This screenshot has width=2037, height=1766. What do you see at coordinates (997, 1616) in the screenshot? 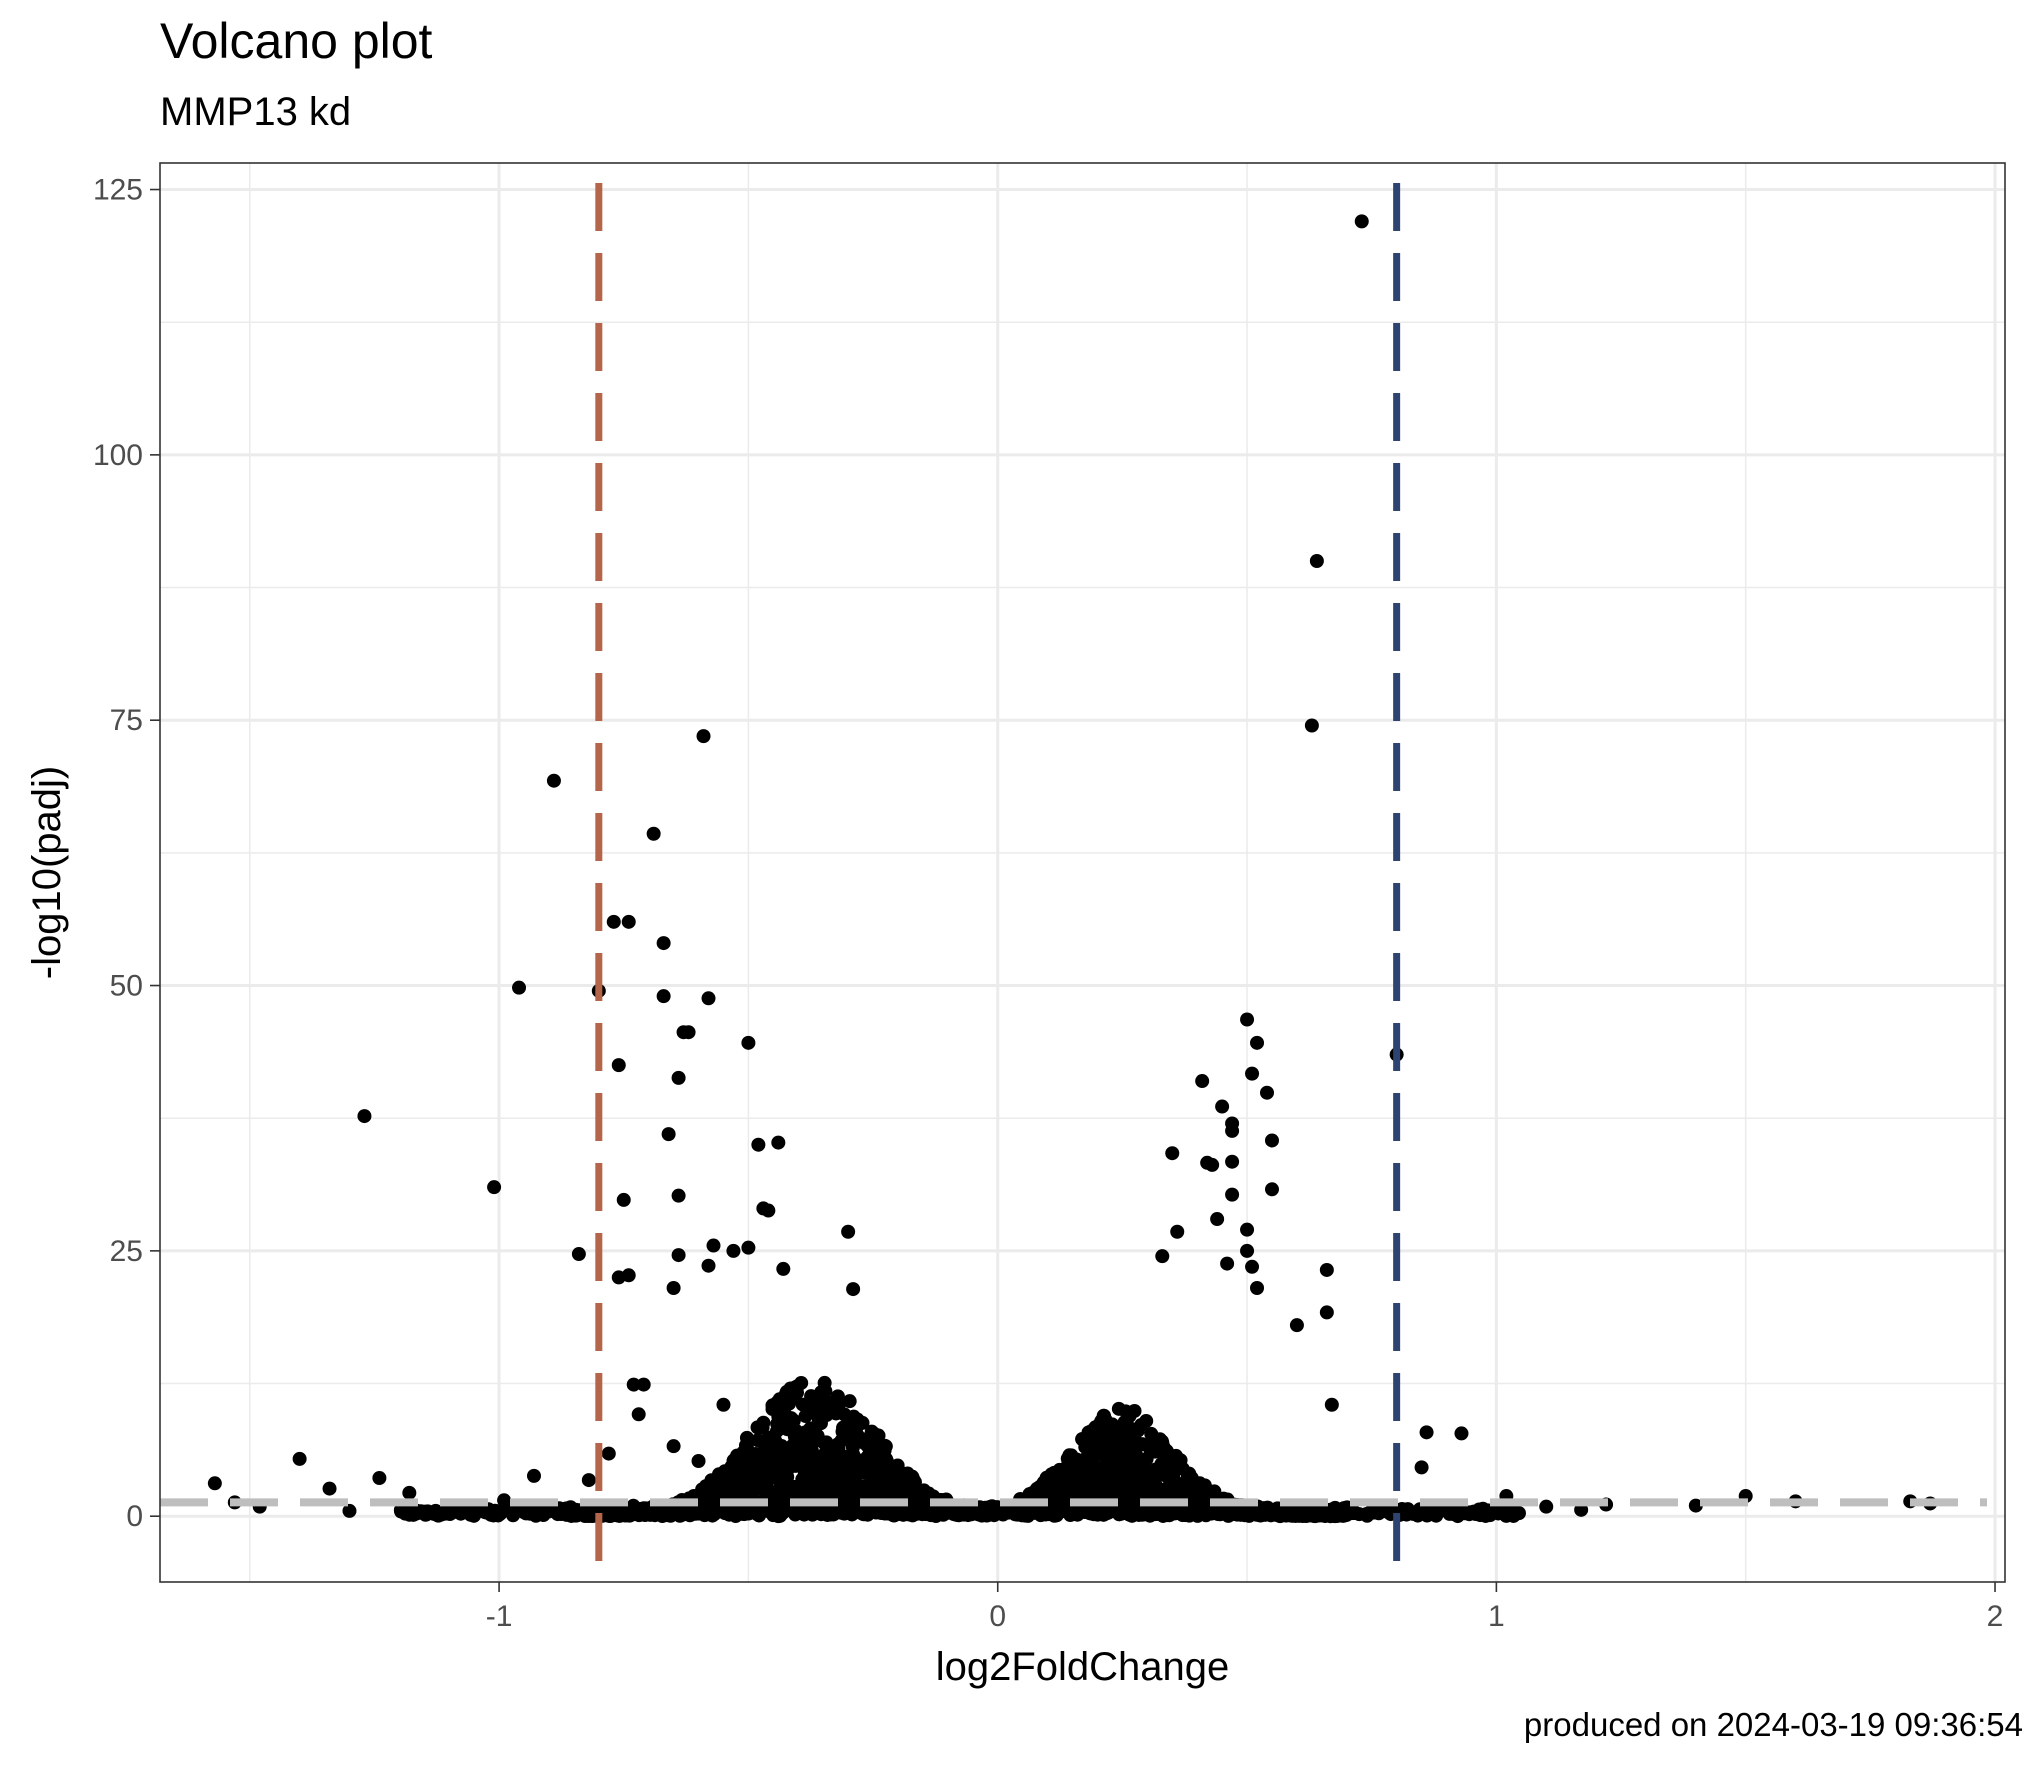
I see `x-tick-label: 0` at bounding box center [997, 1616].